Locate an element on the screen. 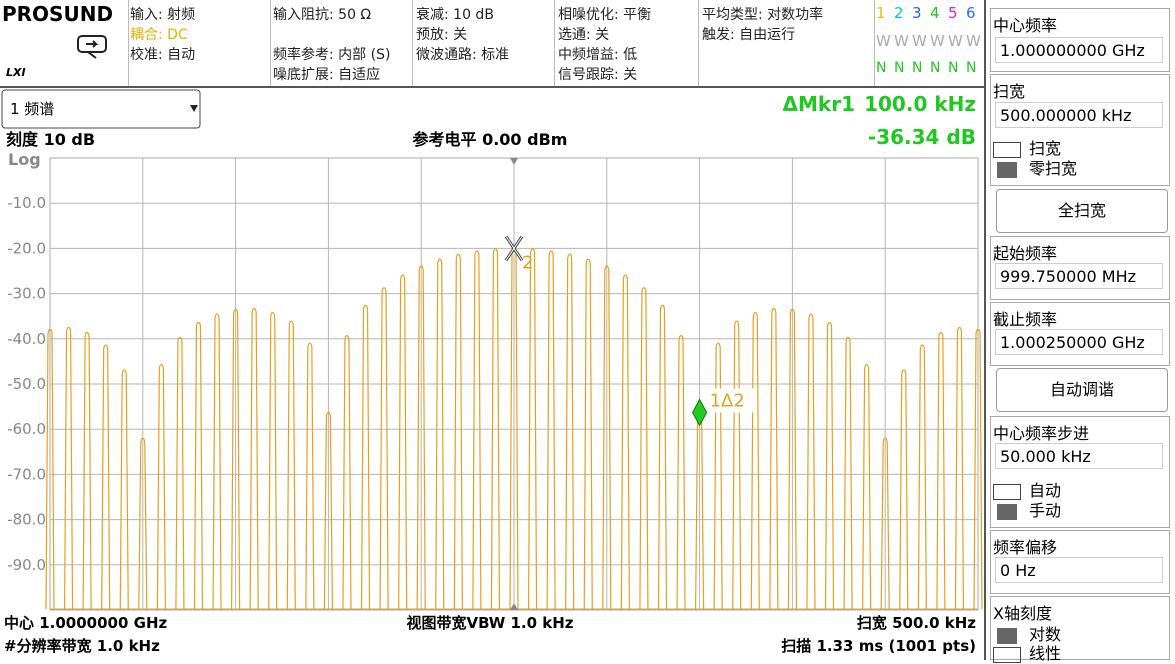  delta-marker-x: 100.0 kHz is located at coordinates (920, 104).